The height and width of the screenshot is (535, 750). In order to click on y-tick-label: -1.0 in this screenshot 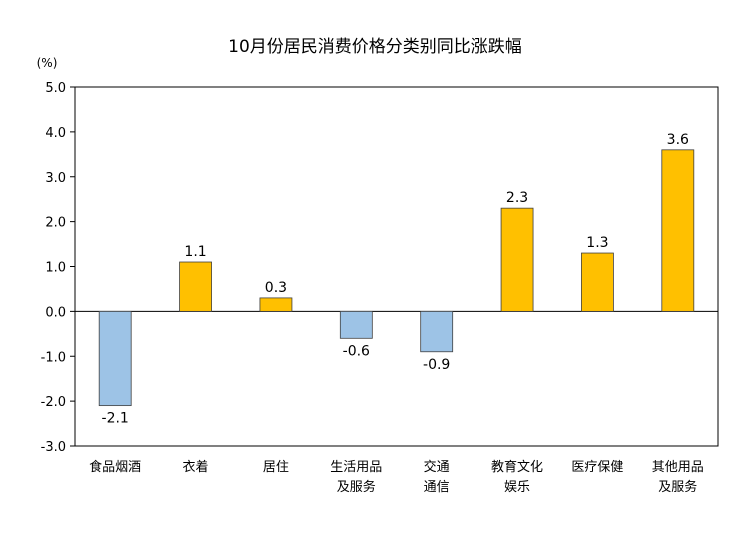, I will do `click(53, 357)`.